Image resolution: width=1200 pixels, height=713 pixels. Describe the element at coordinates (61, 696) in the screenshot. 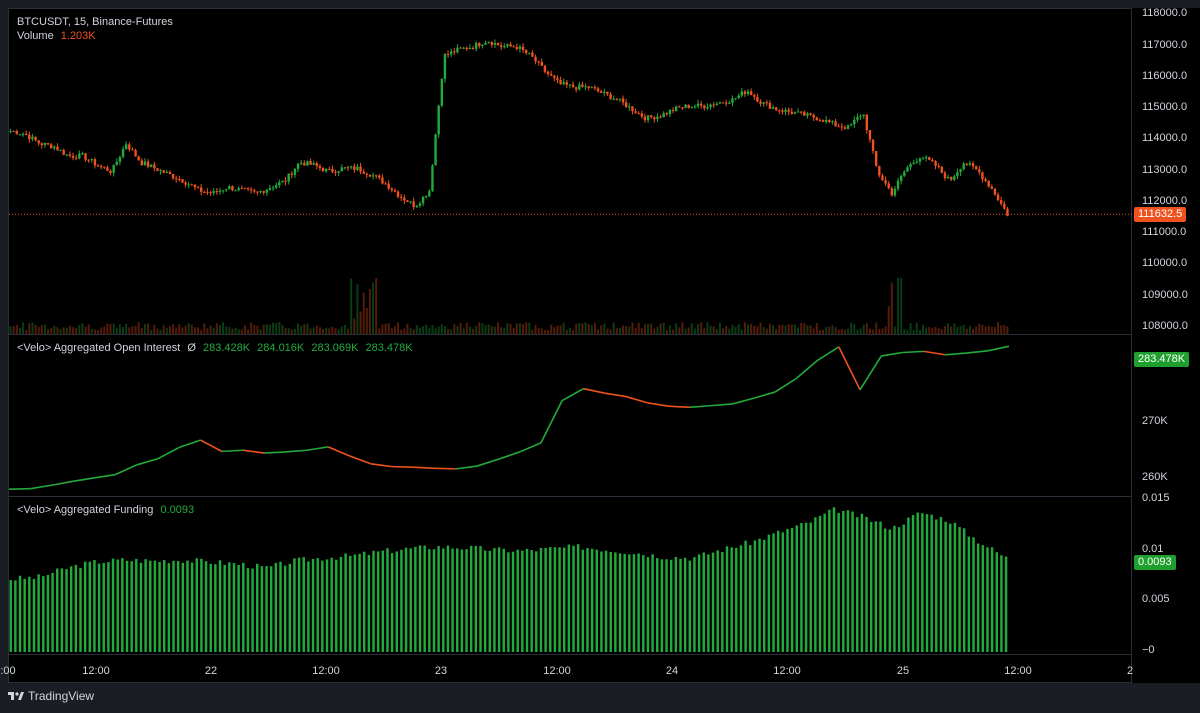

I see `tradingview-brand: TradingView` at that location.